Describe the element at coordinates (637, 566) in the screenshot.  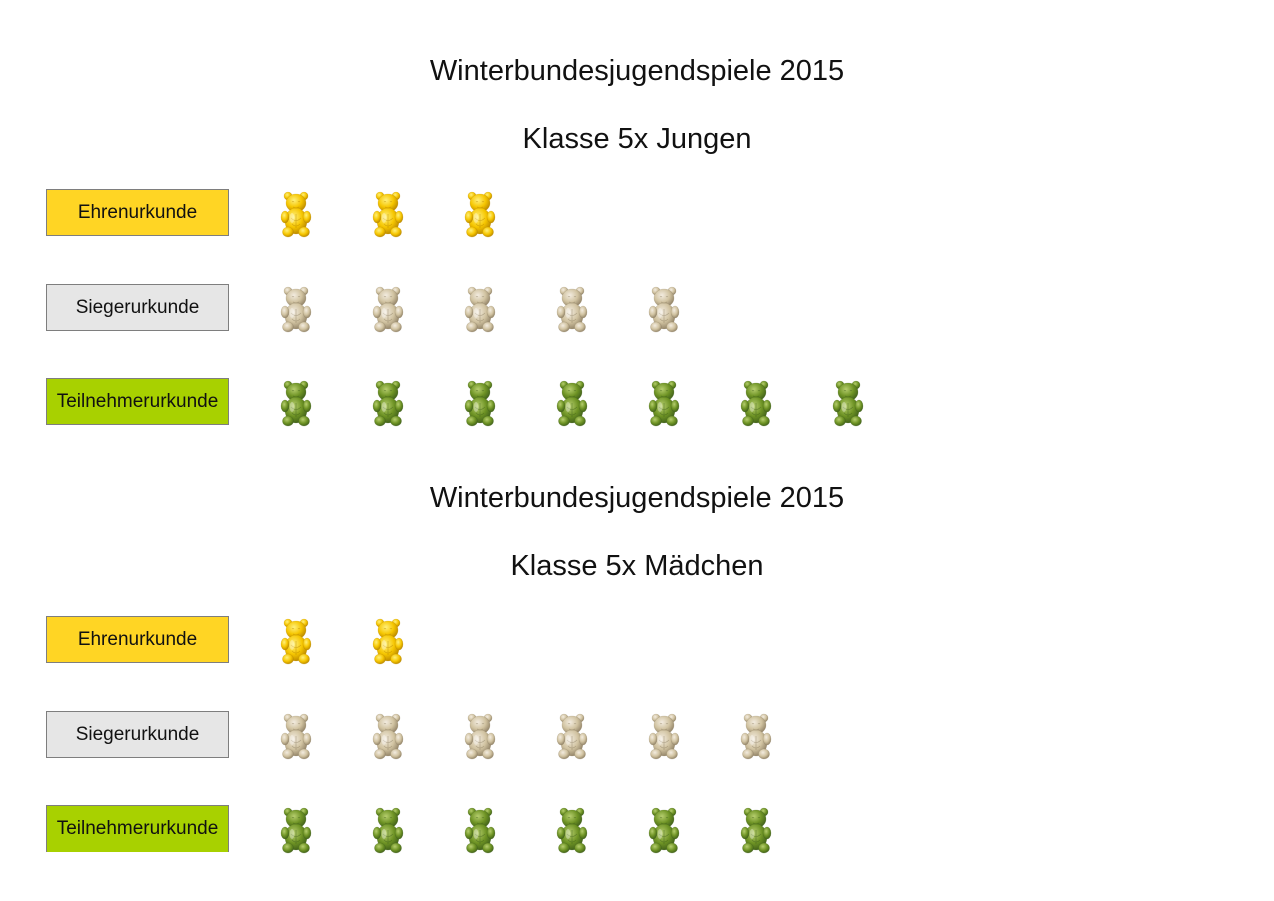
I see `chart-subtitle: Klasse 5x Mädchen` at that location.